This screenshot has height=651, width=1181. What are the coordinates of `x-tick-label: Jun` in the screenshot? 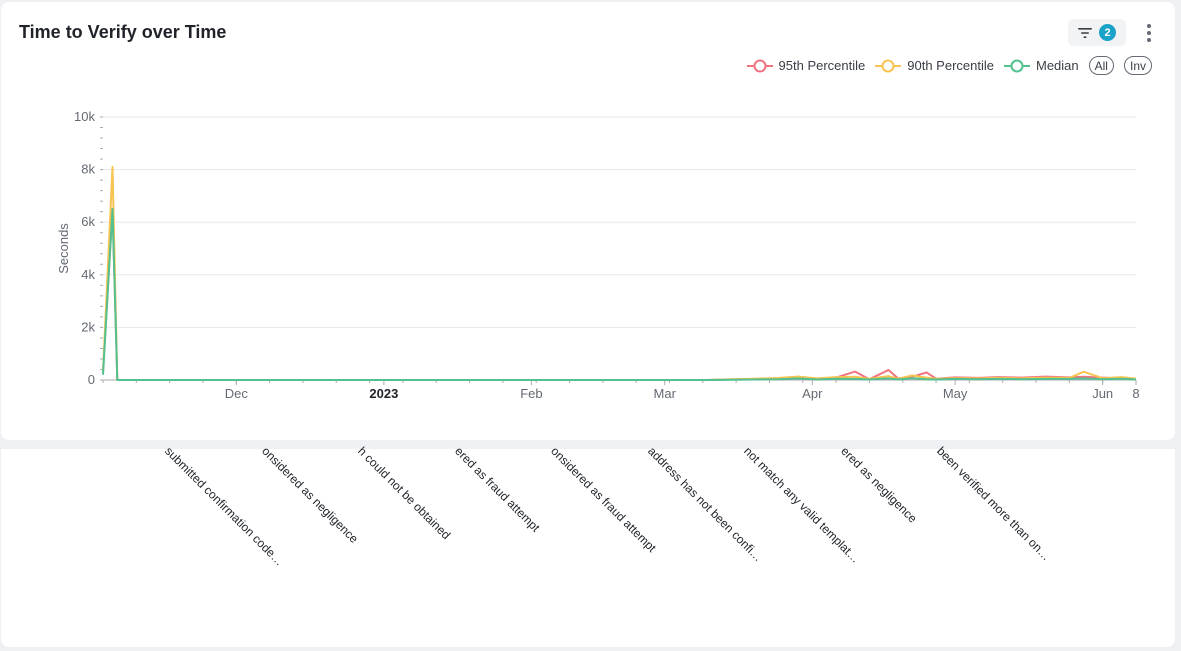 It's located at (1102, 393).